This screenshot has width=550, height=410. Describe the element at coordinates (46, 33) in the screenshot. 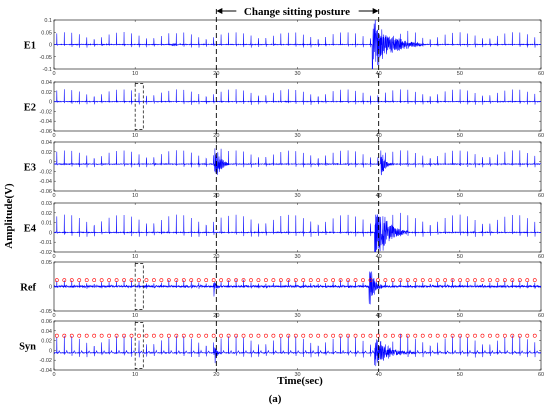

I see `y-tick-label: 0.05` at that location.